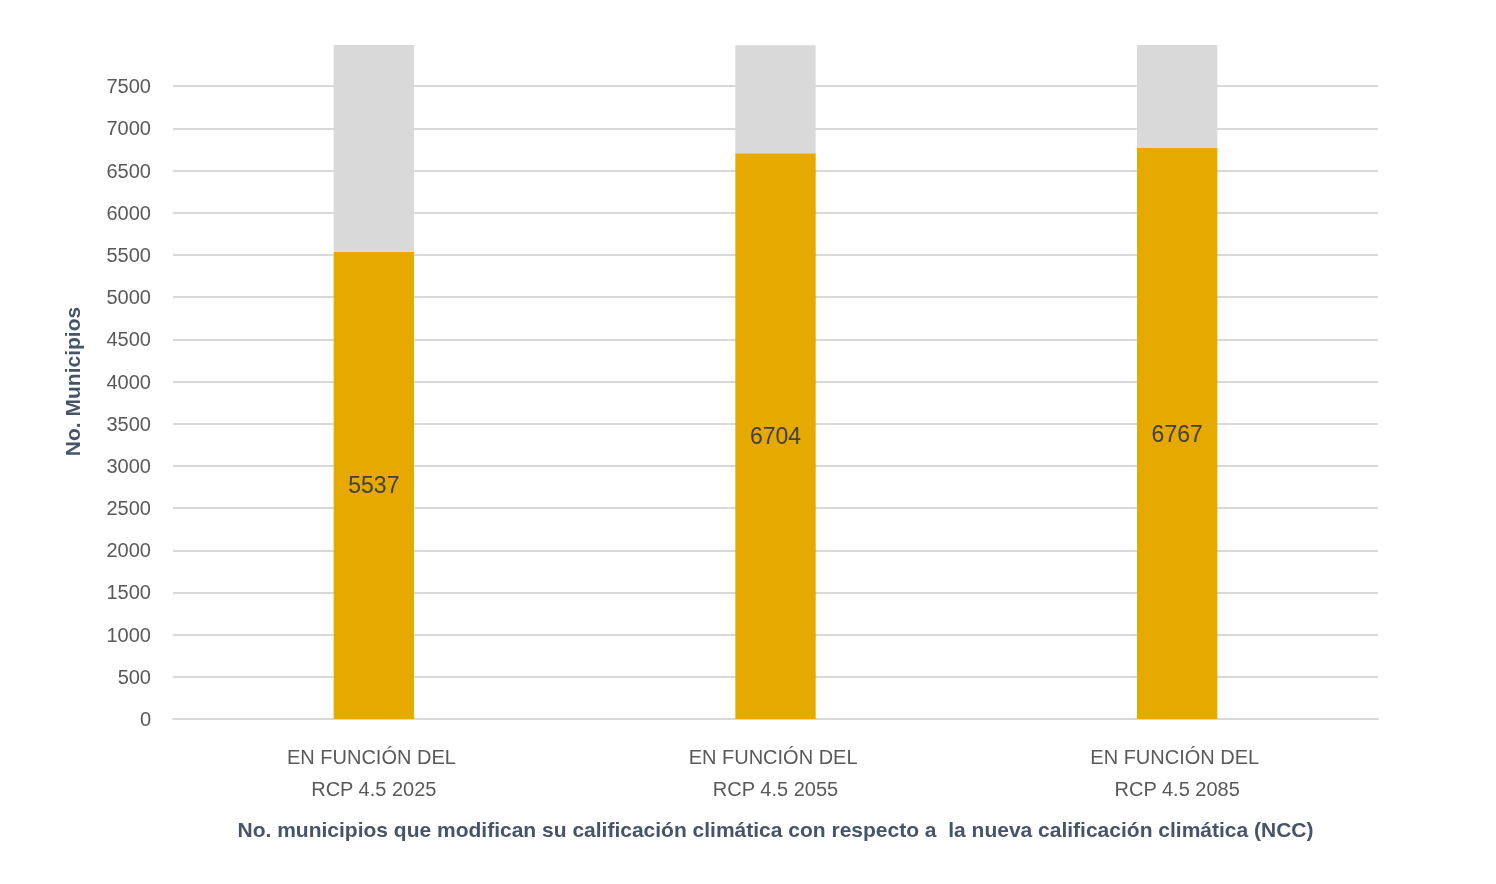 This screenshot has height=884, width=1496. I want to click on x-tick-label: EN FUNCIÓN DEL RCP 4.5 2025, so click(373, 773).